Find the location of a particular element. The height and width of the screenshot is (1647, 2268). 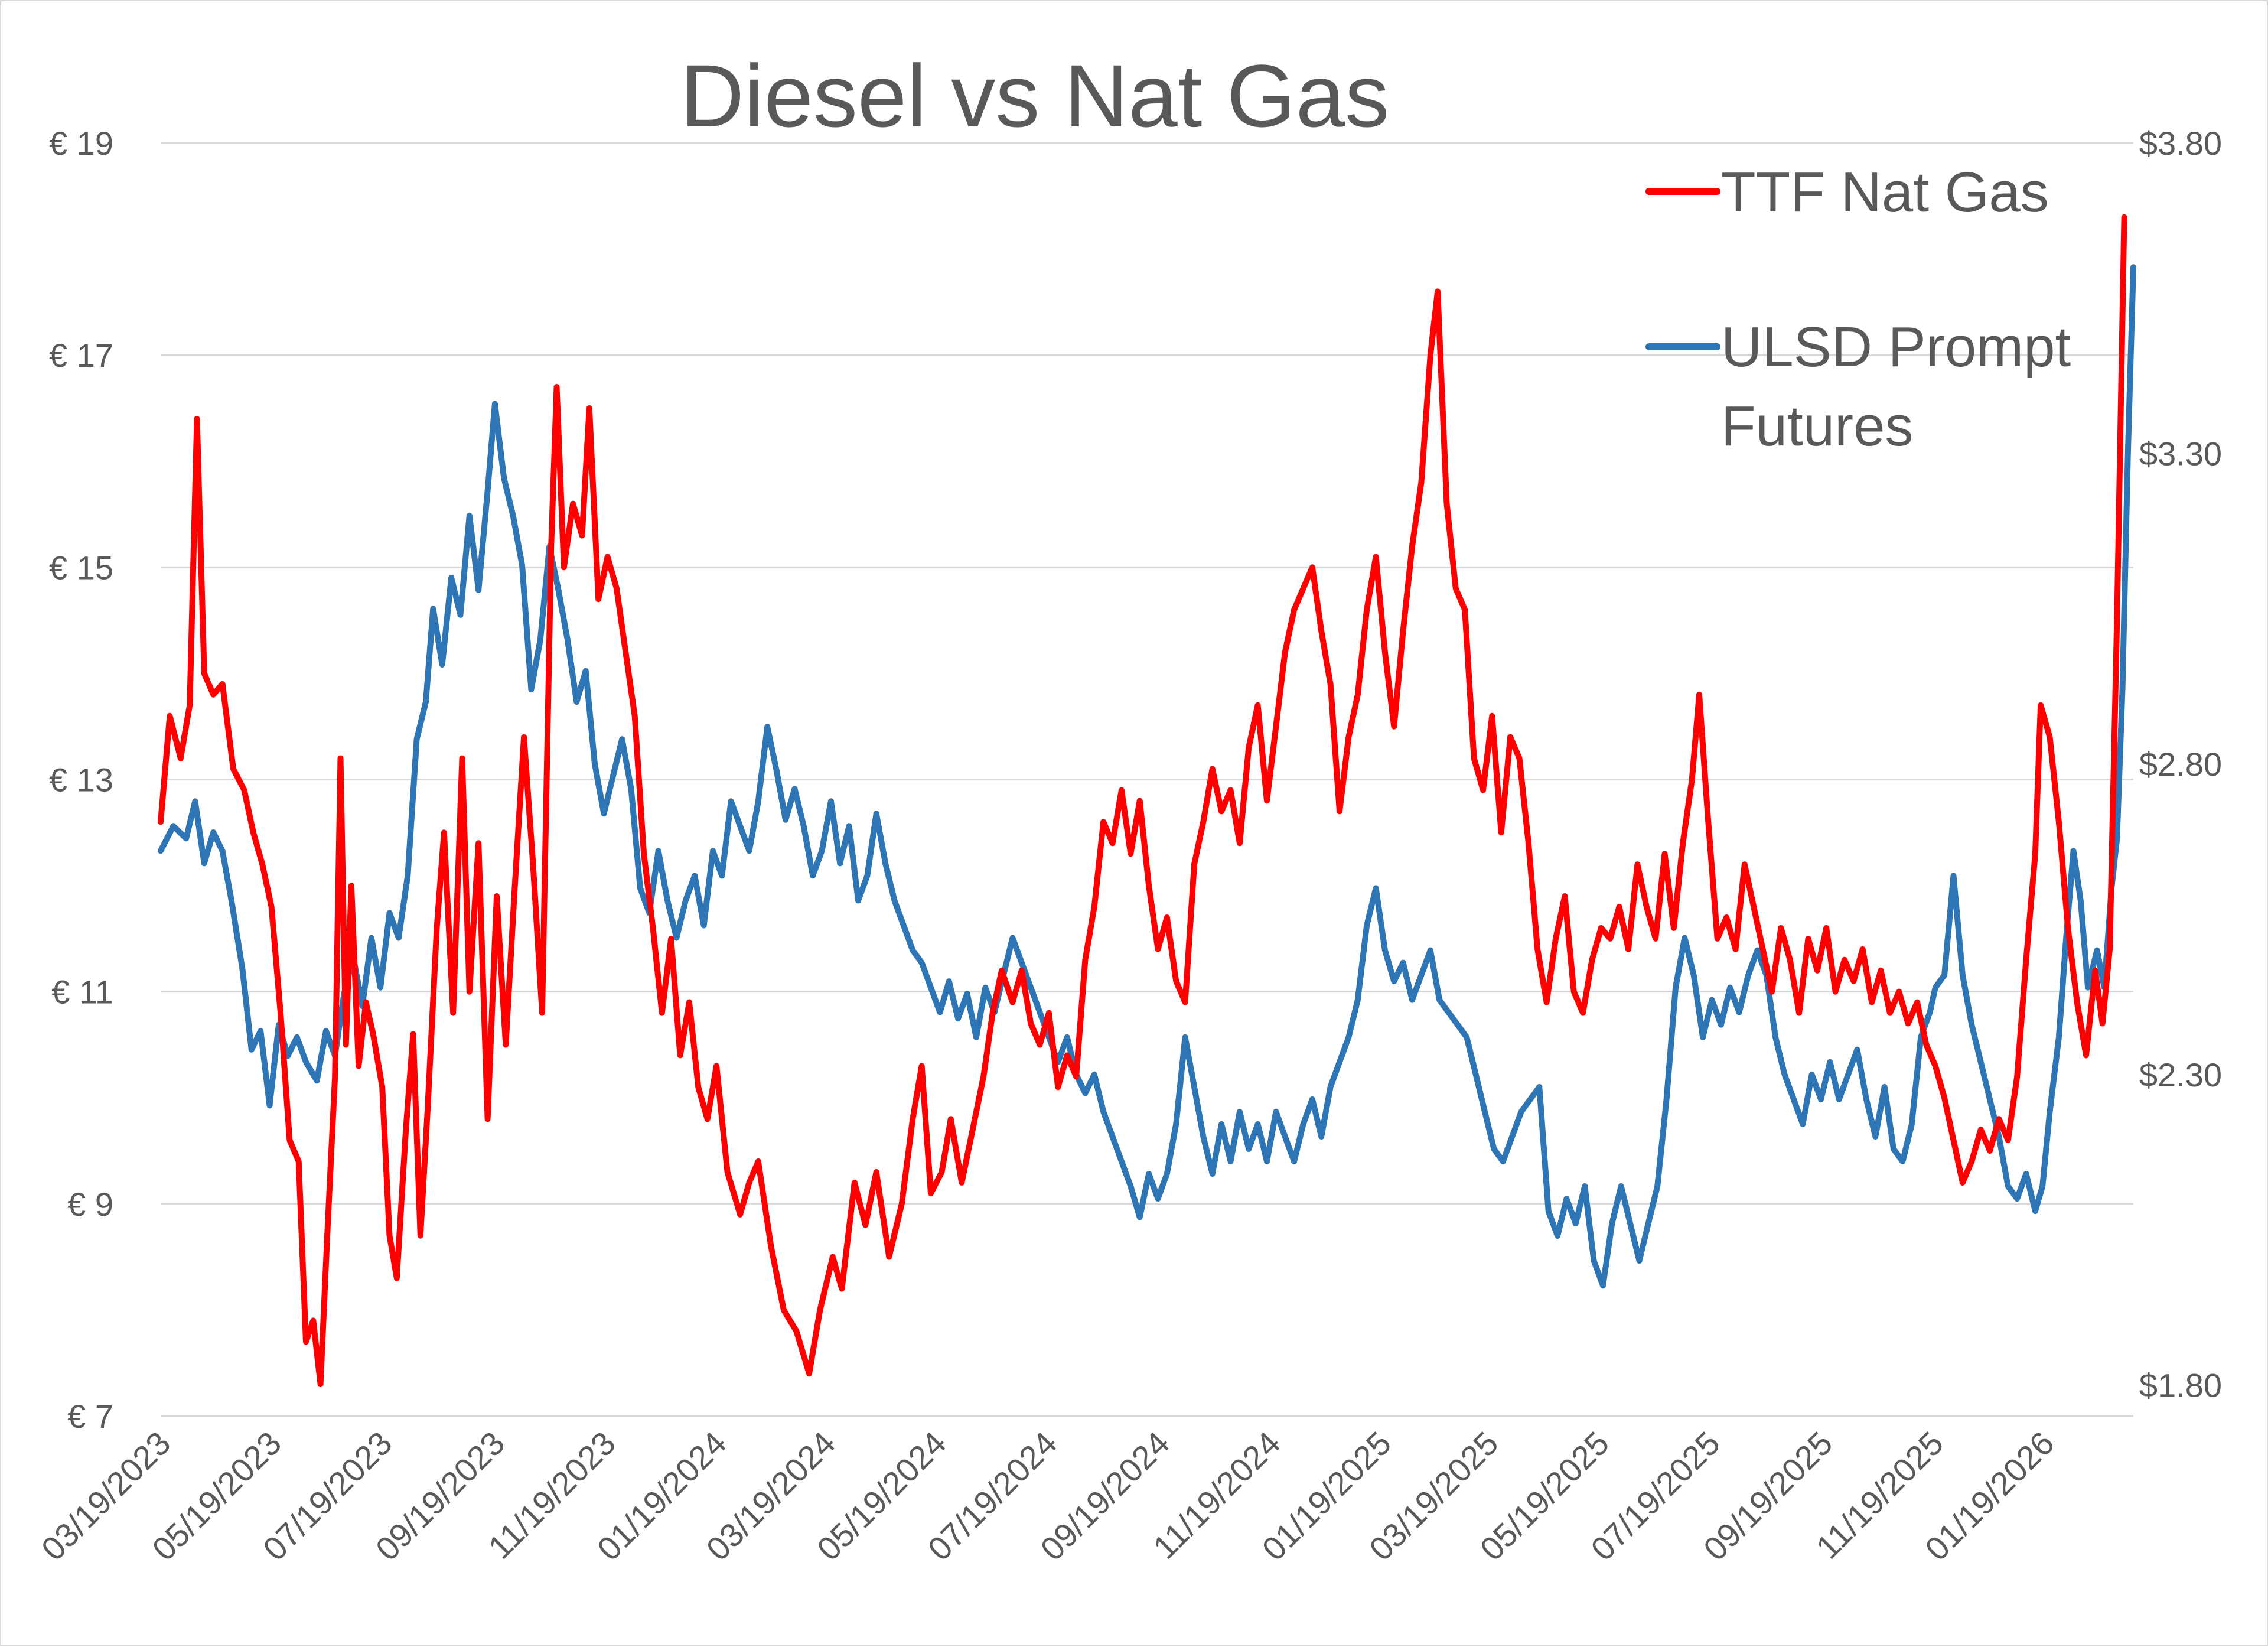

left-tick-label: € 15 is located at coordinates (81, 567).